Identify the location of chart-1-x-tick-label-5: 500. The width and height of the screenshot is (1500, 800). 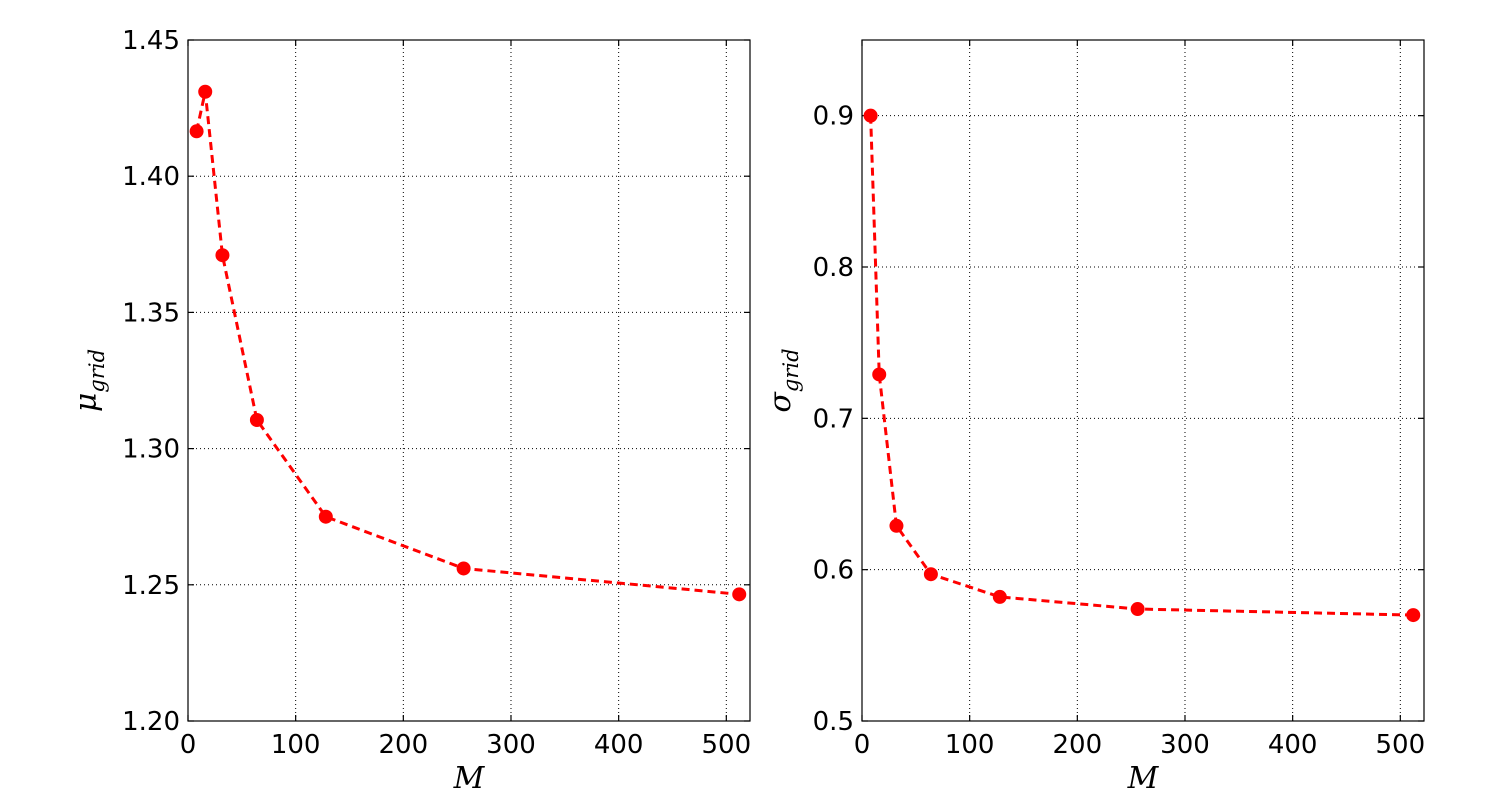
(1400, 745).